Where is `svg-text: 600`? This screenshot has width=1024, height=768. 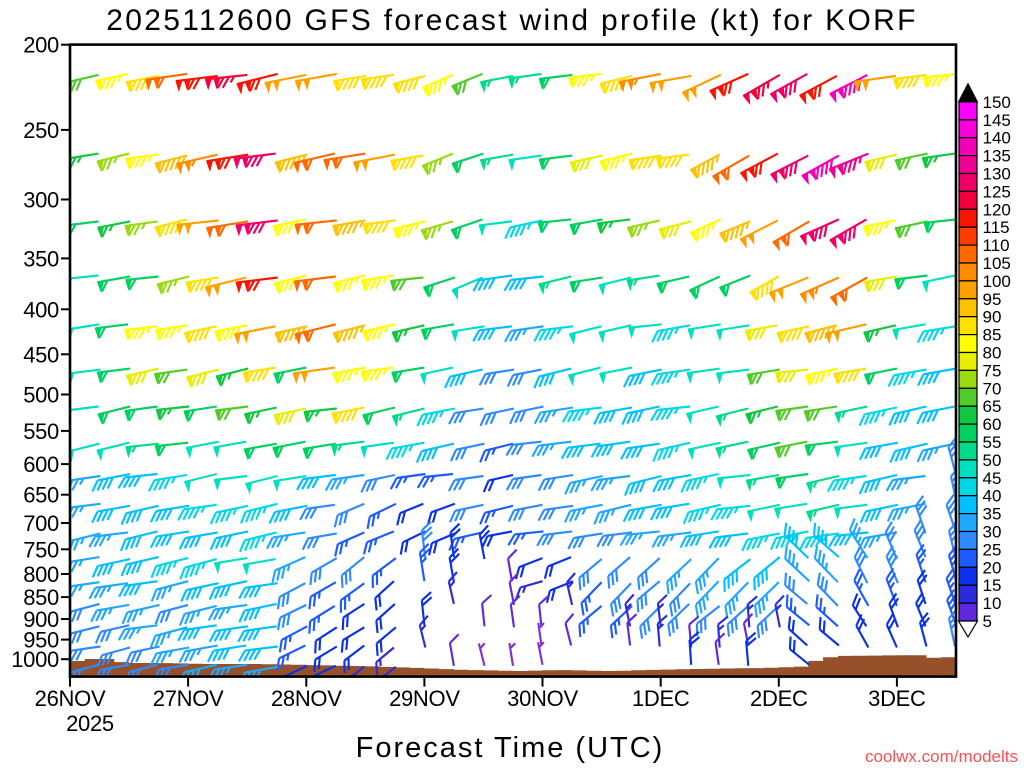 svg-text: 600 is located at coordinates (41, 464).